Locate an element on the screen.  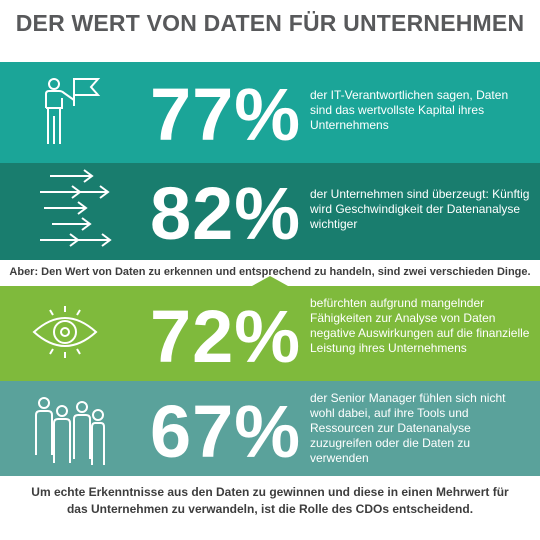
eye-icon is located at coordinates (65, 332).